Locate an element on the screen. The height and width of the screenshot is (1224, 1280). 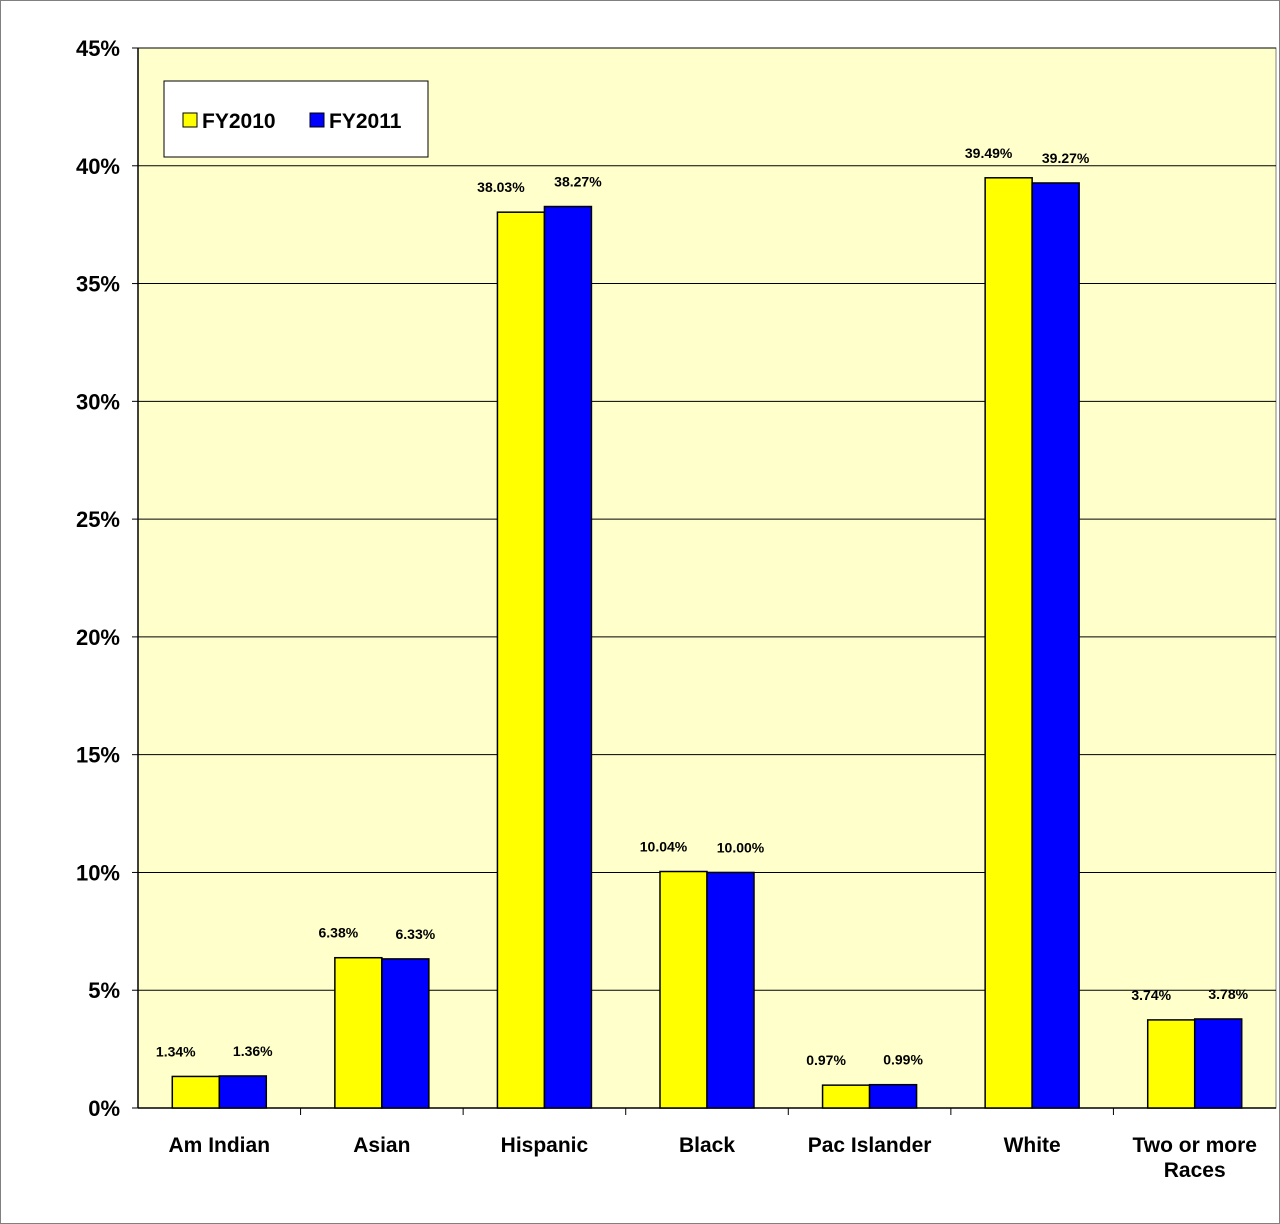
x-tick-label: Black is located at coordinates (707, 1145).